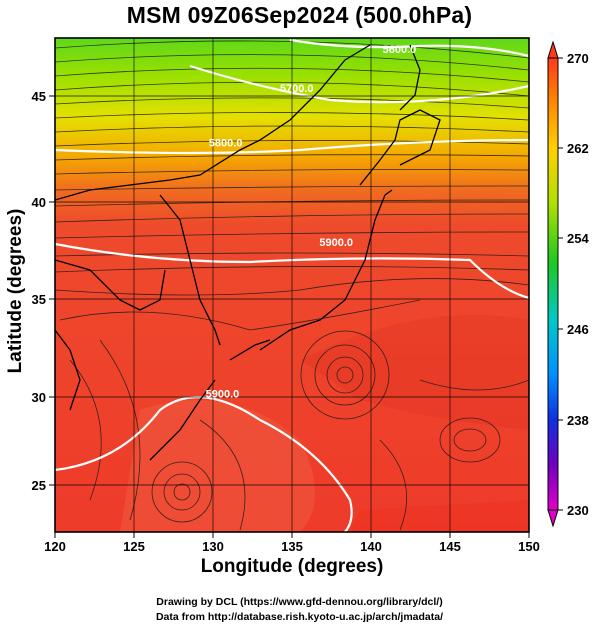 The image size is (599, 625). I want to click on x-tick-label: 125, so click(134, 546).